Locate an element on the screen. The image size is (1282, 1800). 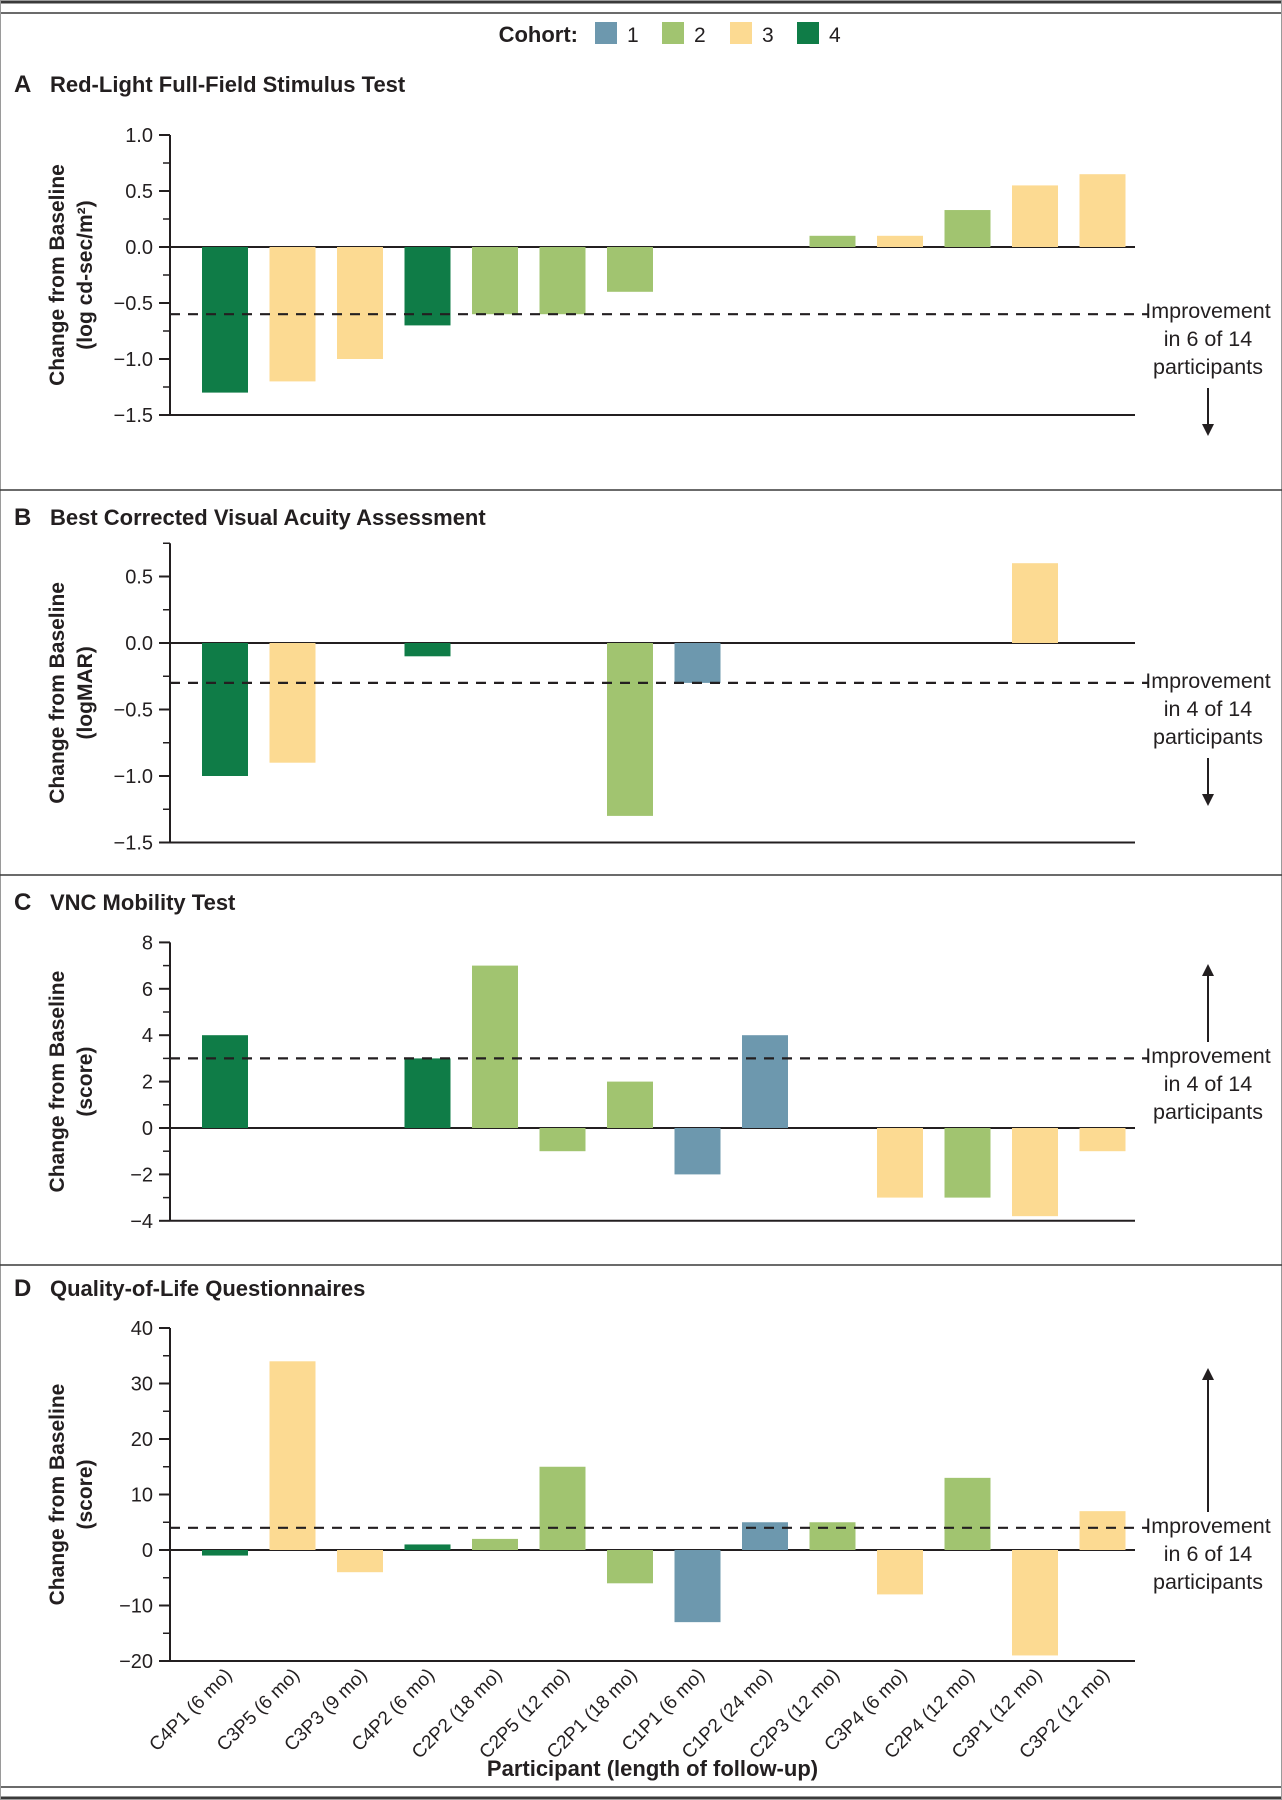
annotation-line: in 4 of 14 is located at coordinates (1208, 709).